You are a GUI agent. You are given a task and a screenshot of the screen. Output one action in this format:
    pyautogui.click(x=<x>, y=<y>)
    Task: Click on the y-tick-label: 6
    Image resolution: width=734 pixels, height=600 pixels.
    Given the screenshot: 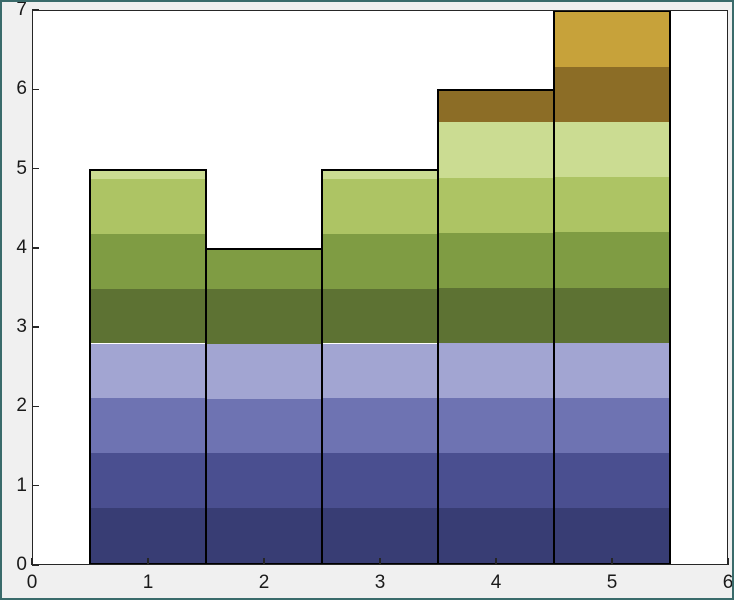 What is the action you would take?
    pyautogui.click(x=21, y=89)
    